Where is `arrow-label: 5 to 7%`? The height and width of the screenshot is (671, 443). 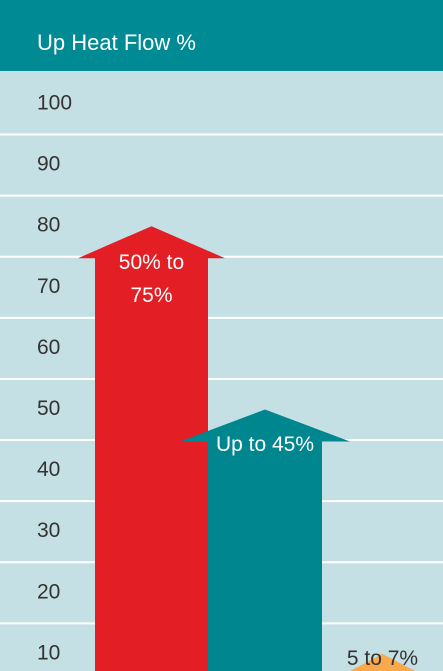
arrow-label: 5 to 7% is located at coordinates (382, 658).